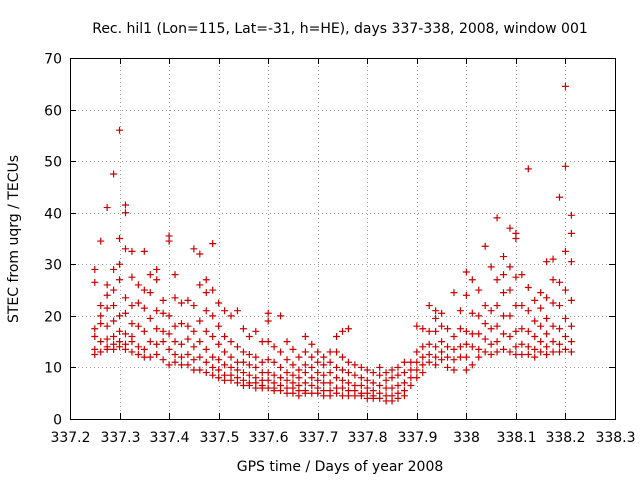 This screenshot has height=485, width=640. I want to click on x-tick-label: 338.1, so click(516, 438).